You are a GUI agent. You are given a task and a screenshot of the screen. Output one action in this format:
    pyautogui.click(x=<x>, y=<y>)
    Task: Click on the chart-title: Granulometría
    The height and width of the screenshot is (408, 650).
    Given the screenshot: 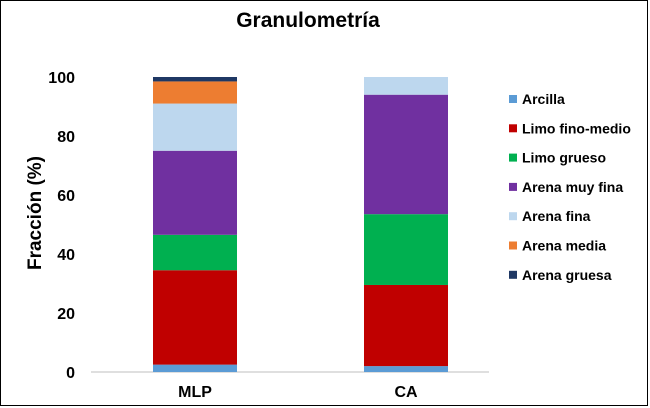 What is the action you would take?
    pyautogui.click(x=308, y=20)
    